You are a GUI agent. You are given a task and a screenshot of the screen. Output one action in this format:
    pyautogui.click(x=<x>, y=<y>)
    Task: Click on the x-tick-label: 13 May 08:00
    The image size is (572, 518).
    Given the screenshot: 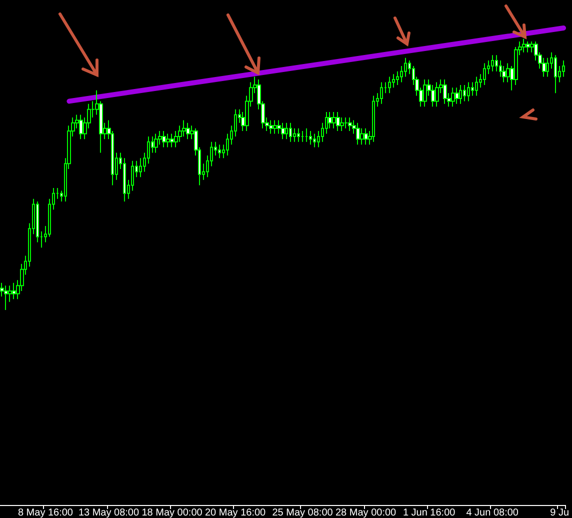 What is the action you would take?
    pyautogui.click(x=109, y=513)
    